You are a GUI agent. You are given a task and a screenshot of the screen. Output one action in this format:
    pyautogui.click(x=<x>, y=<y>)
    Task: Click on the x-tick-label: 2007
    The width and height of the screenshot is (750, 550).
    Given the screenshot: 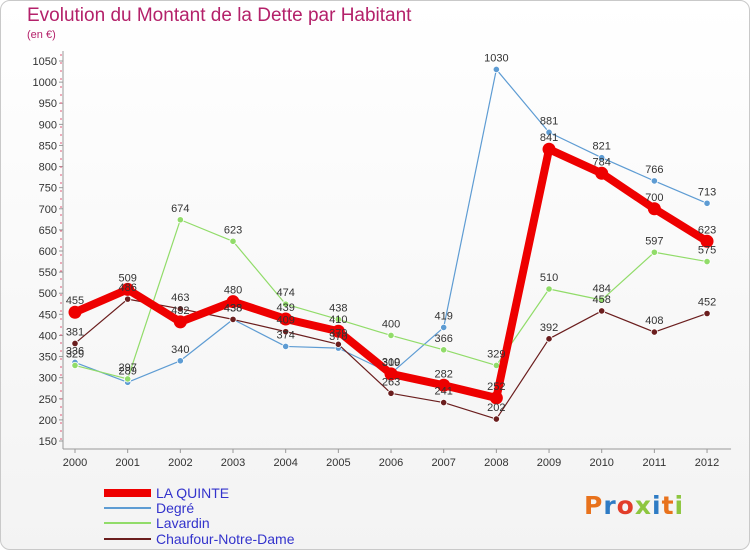 What is the action you would take?
    pyautogui.click(x=443, y=463)
    